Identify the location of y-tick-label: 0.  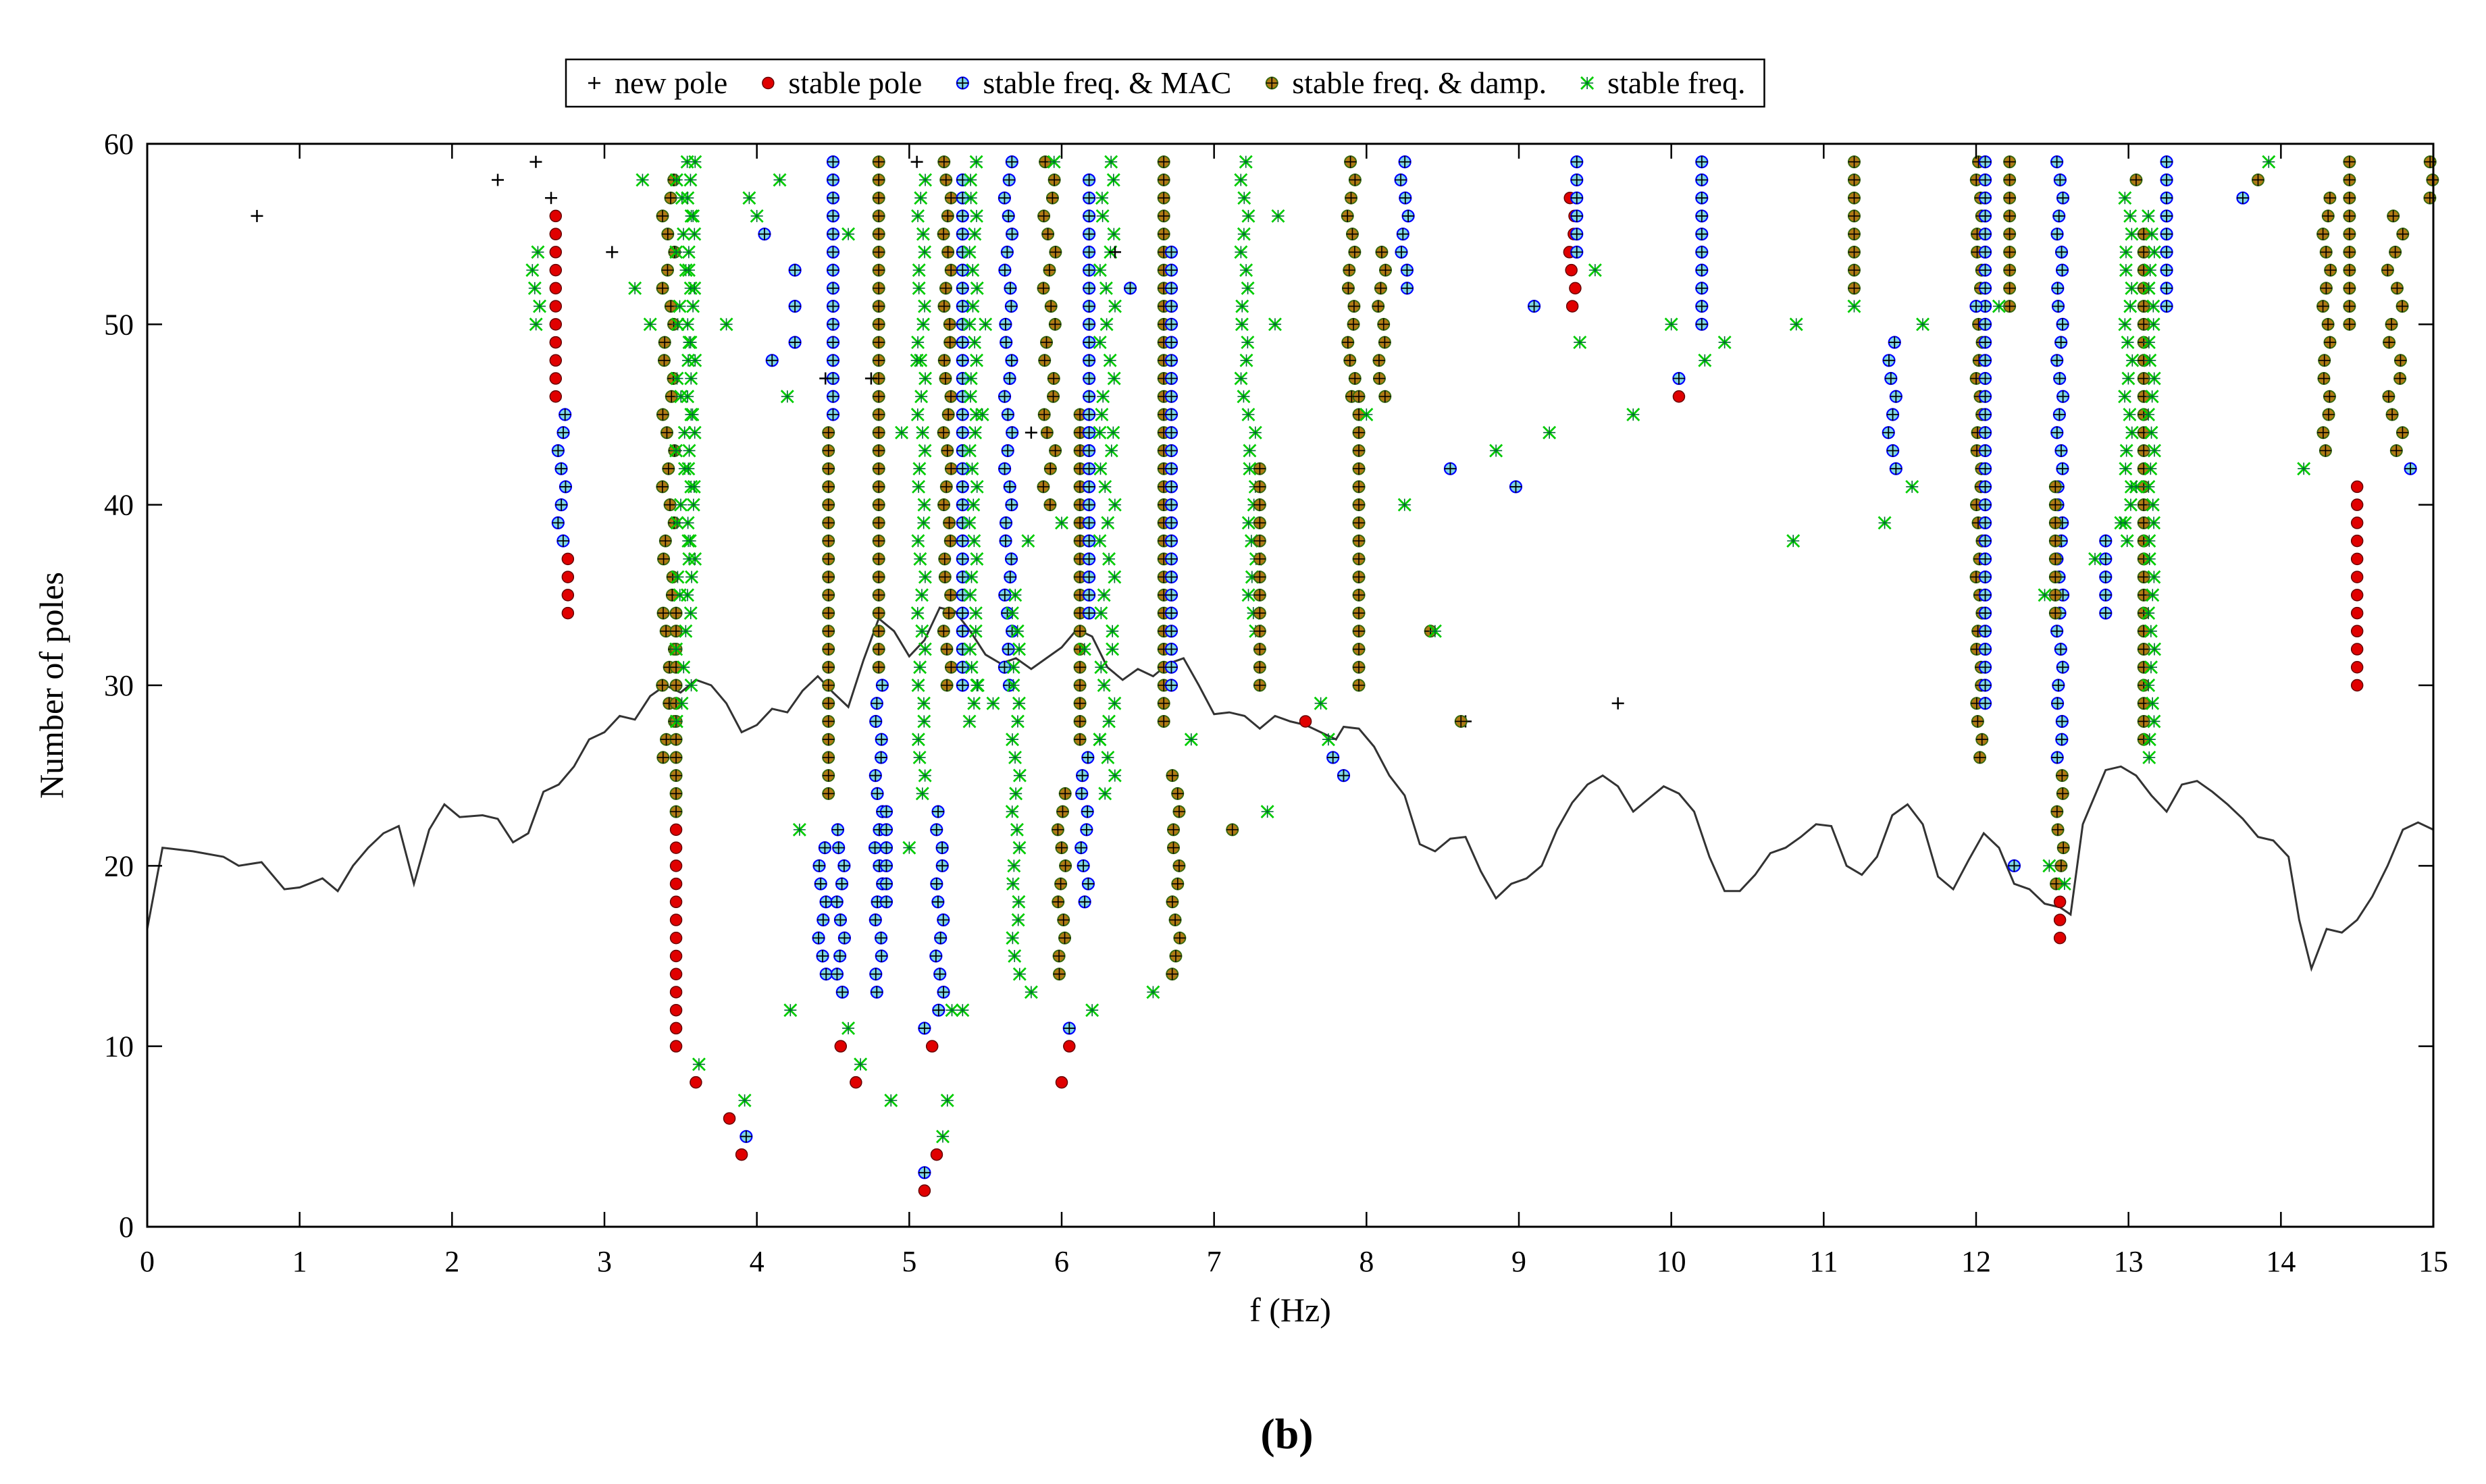
(126, 1227).